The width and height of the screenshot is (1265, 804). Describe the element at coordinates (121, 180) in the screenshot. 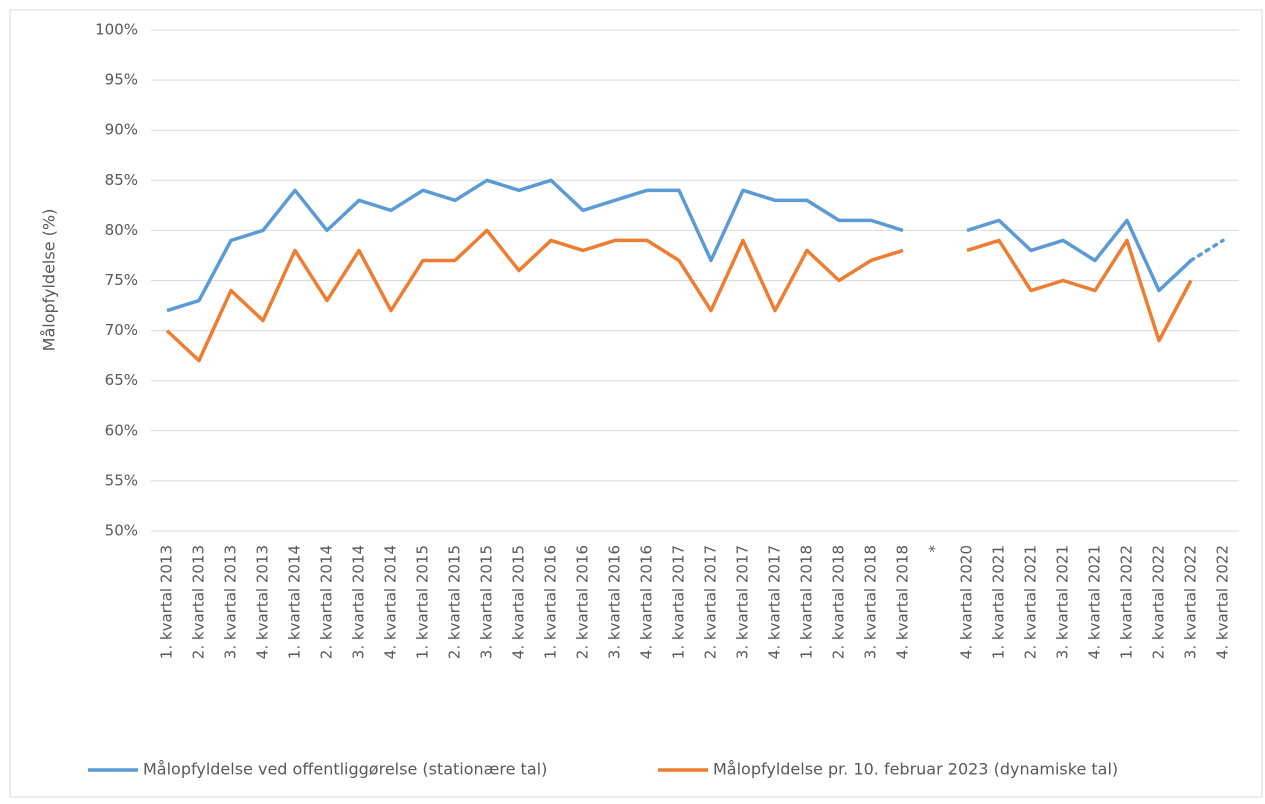

I see `y-tick-label: 85%` at that location.